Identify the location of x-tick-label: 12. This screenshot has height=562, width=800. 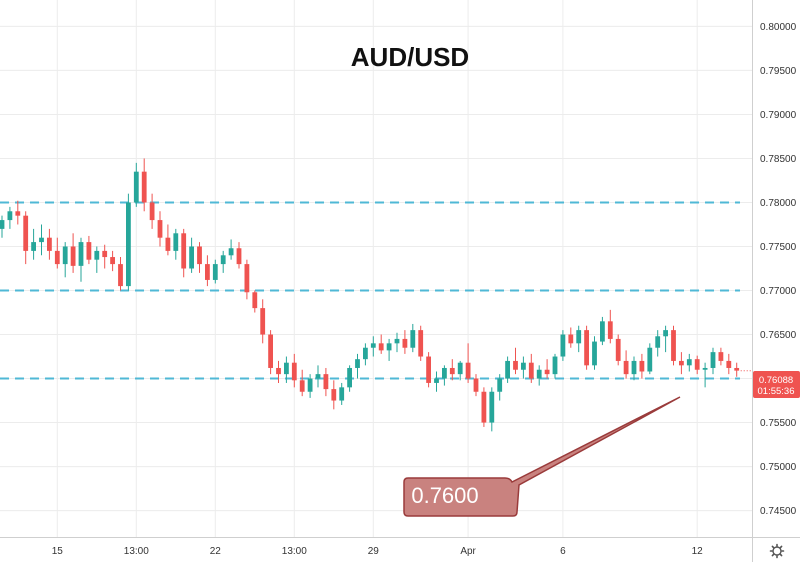
(698, 551).